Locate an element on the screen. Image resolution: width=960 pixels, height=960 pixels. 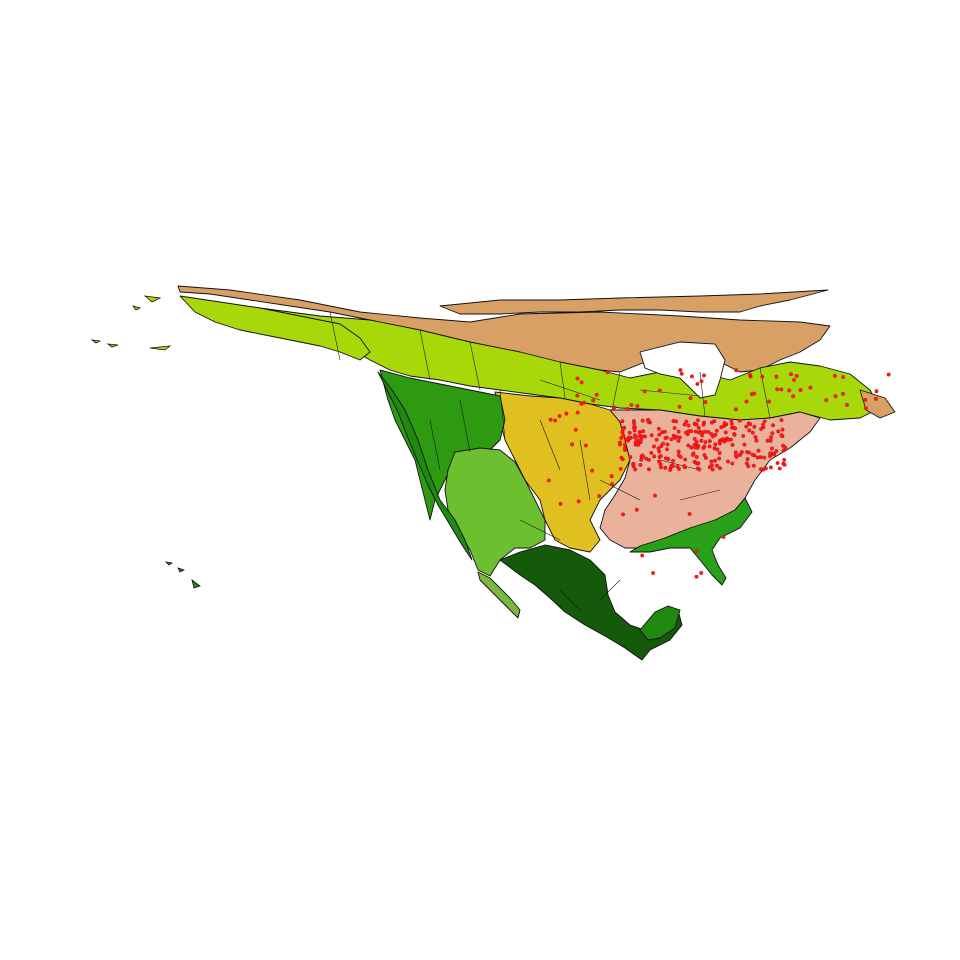
region-southeast-coastal-plain is located at coordinates (691, 541).